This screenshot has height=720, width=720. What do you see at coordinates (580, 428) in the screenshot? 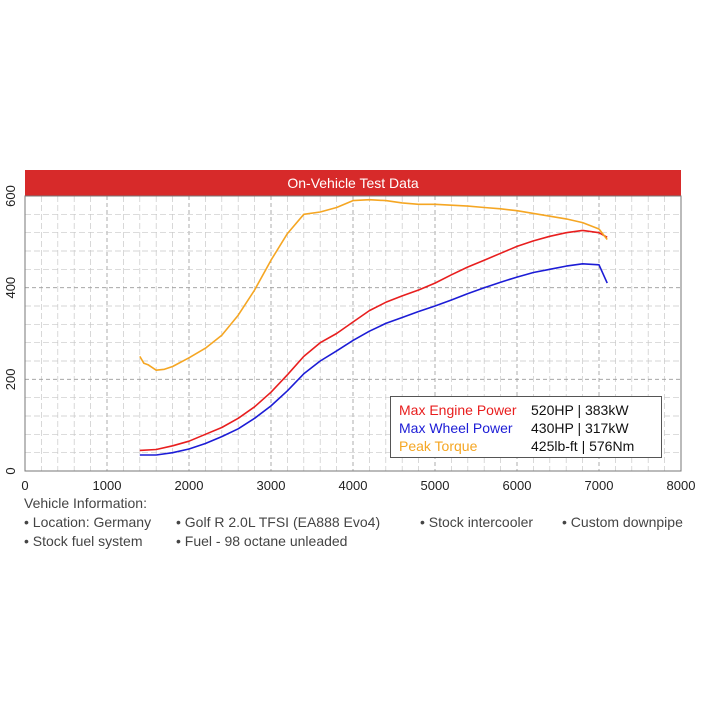
I see `legend-value: 430HP | 317kW` at bounding box center [580, 428].